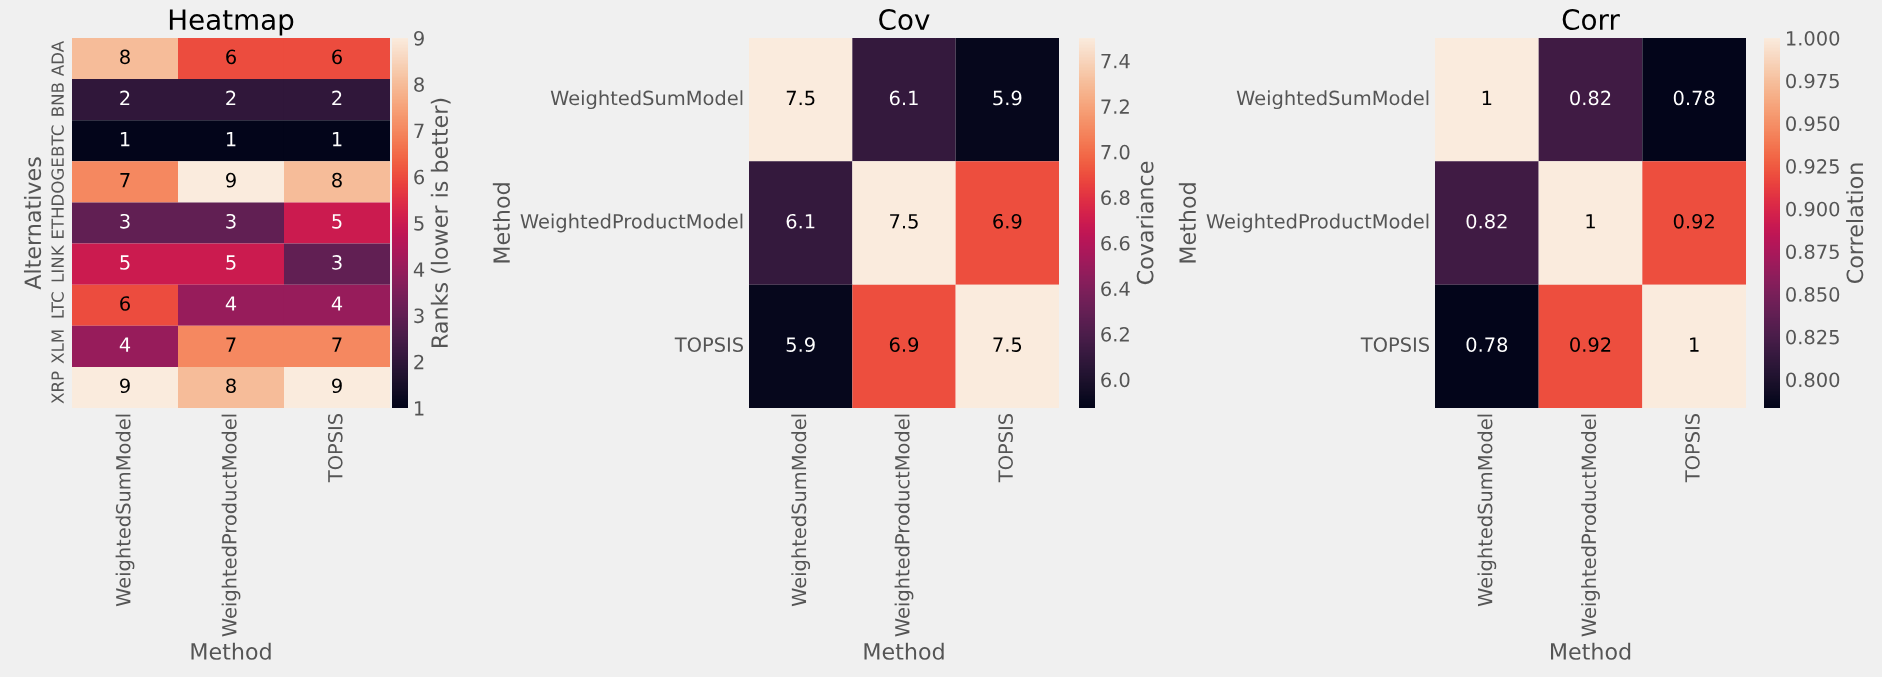 The height and width of the screenshot is (677, 1882). Describe the element at coordinates (1813, 209) in the screenshot. I see `color-bar-label: 0.900` at that location.